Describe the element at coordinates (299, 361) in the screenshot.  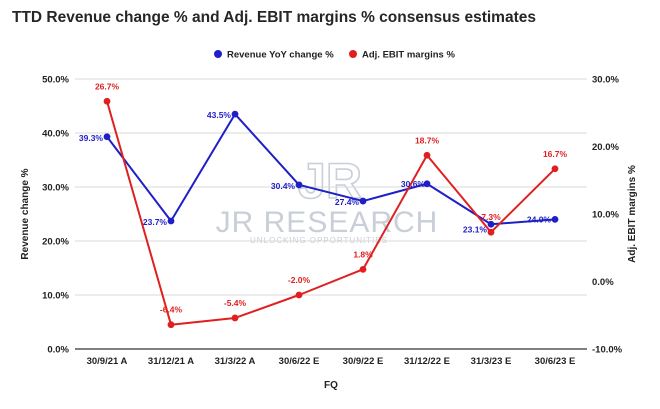
I see `x-tick-label: 30/6/22 E` at that location.